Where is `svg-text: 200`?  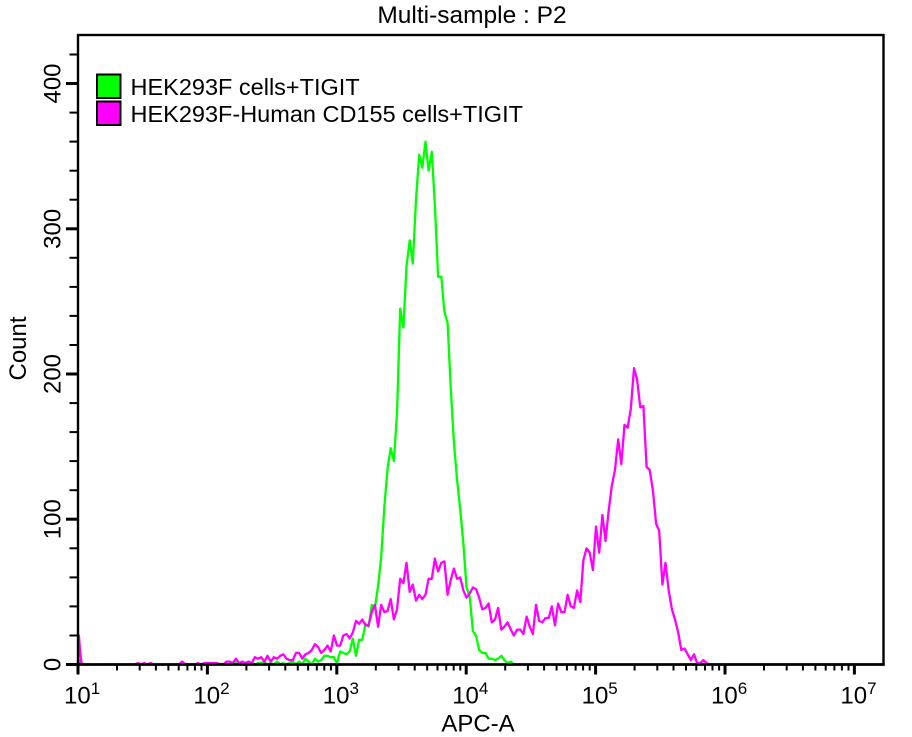 svg-text: 200 is located at coordinates (53, 374).